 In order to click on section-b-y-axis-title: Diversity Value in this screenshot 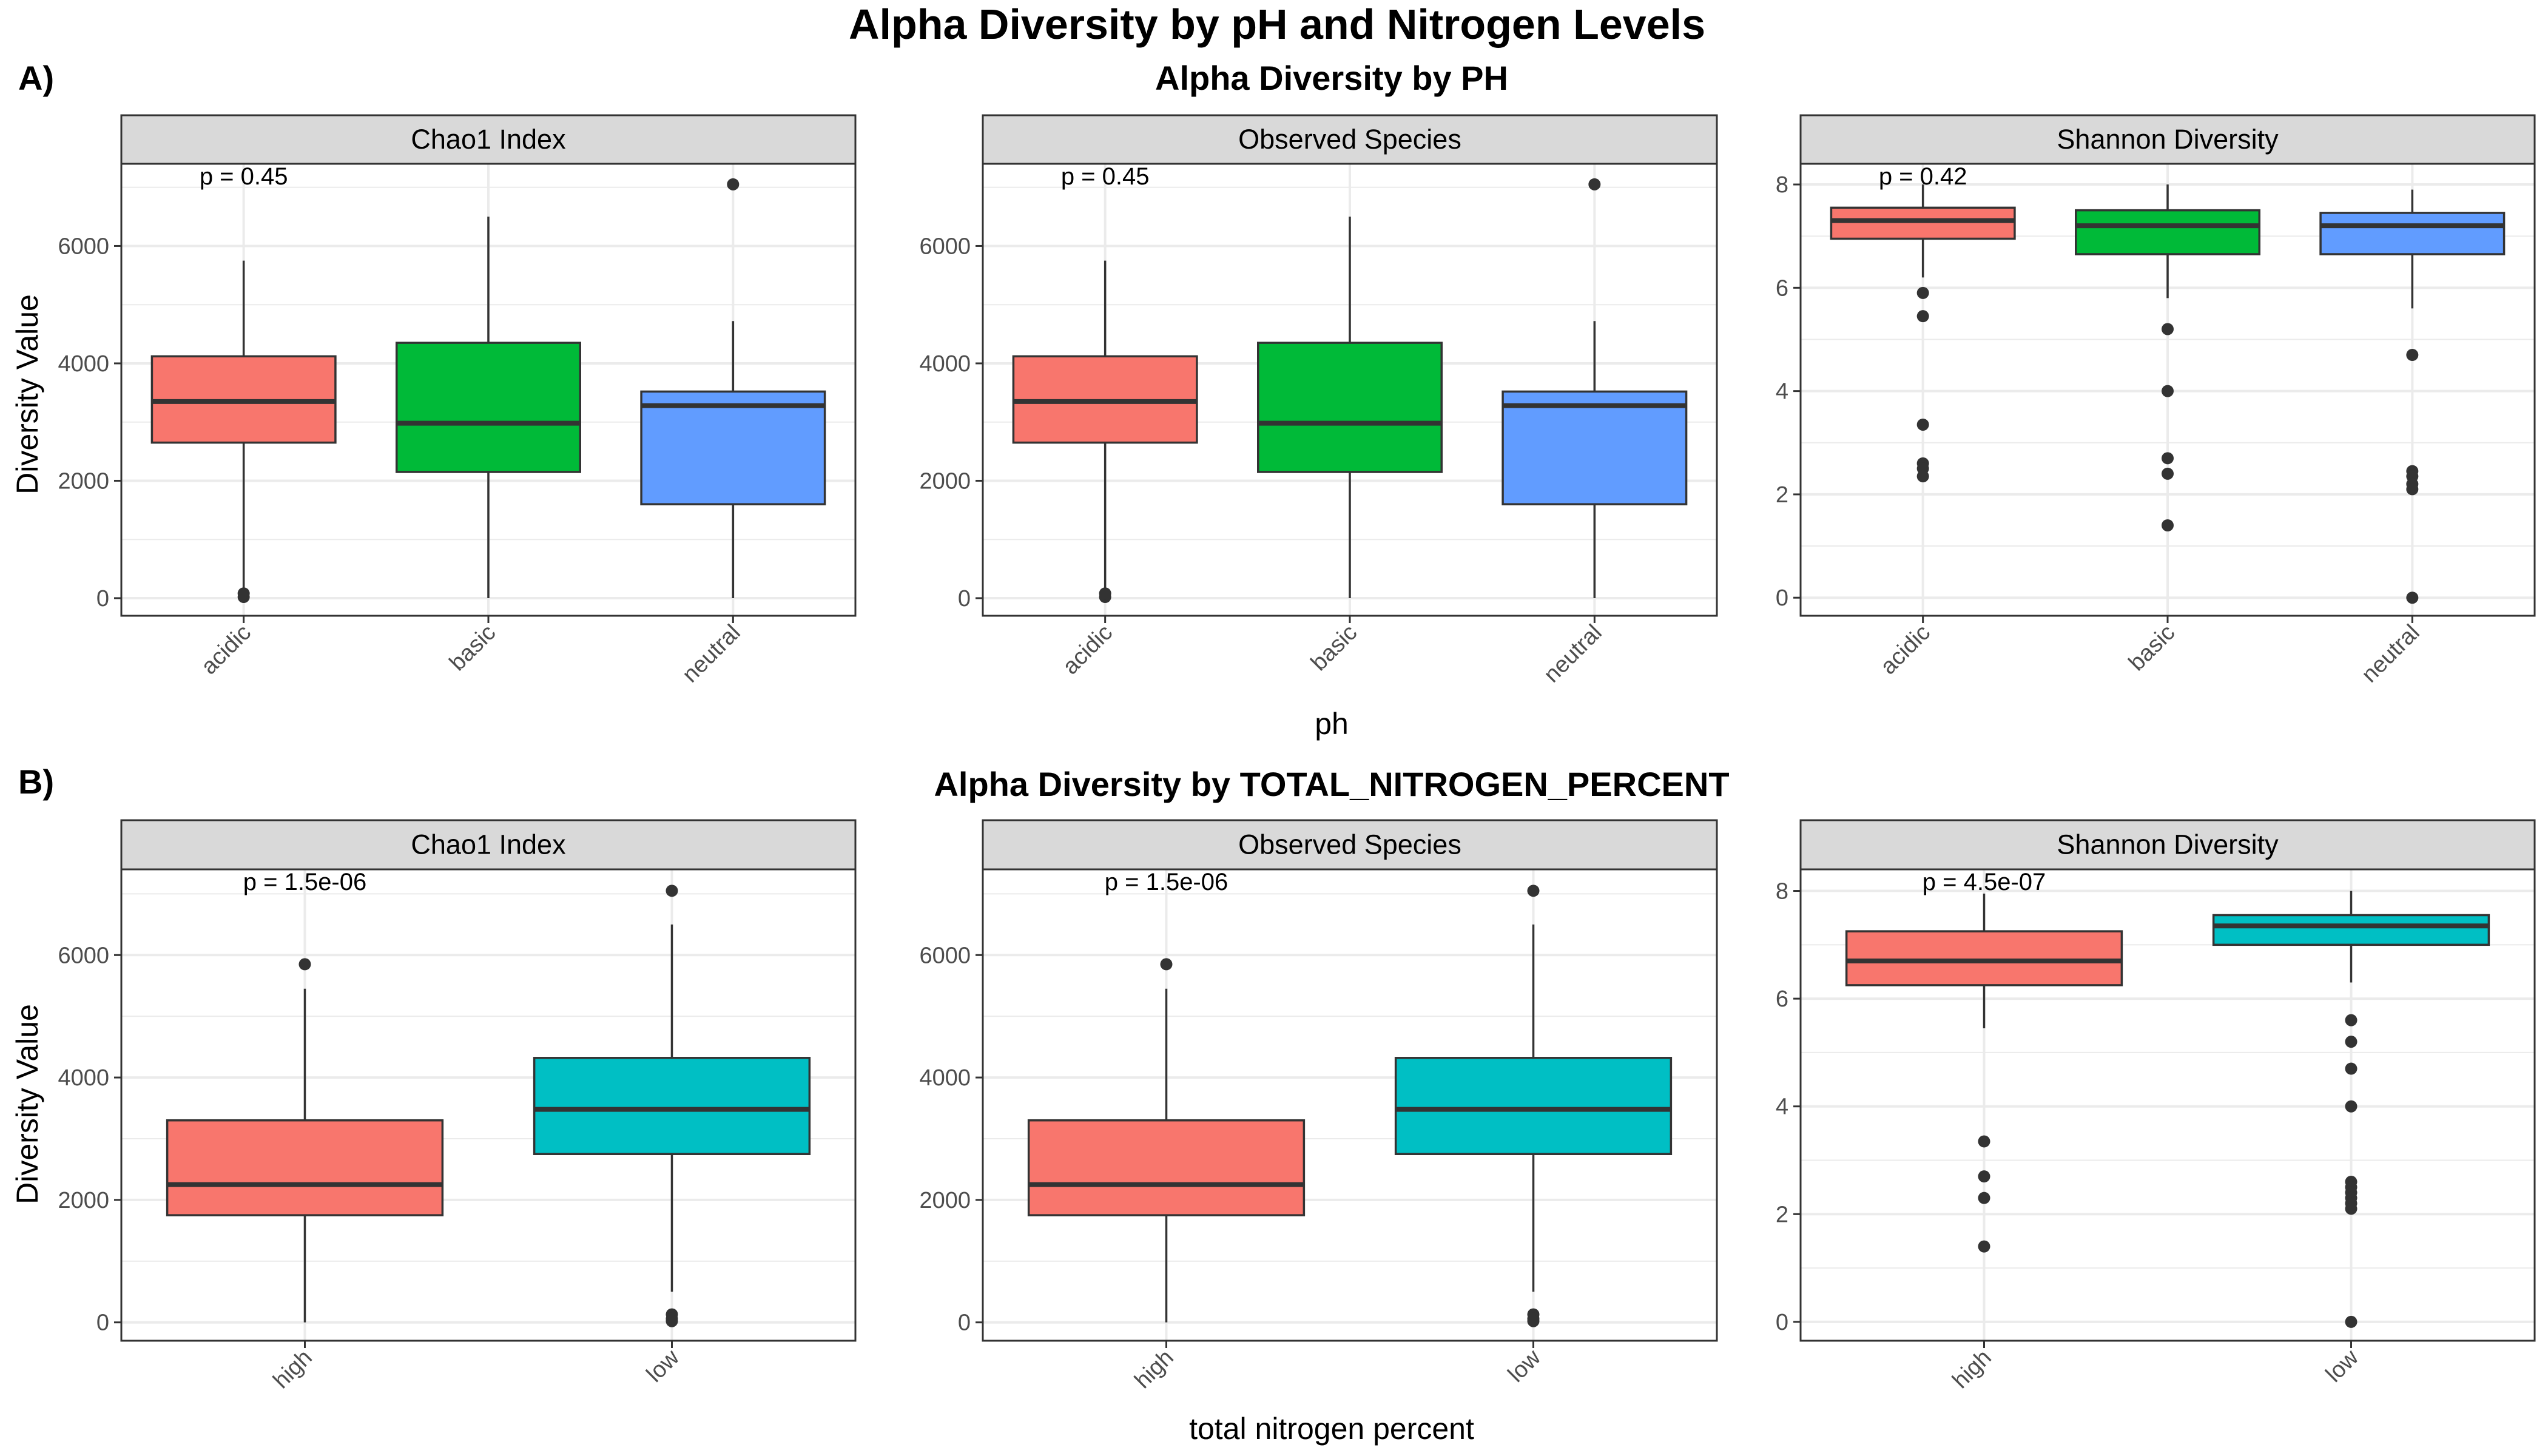, I will do `click(27, 1104)`.